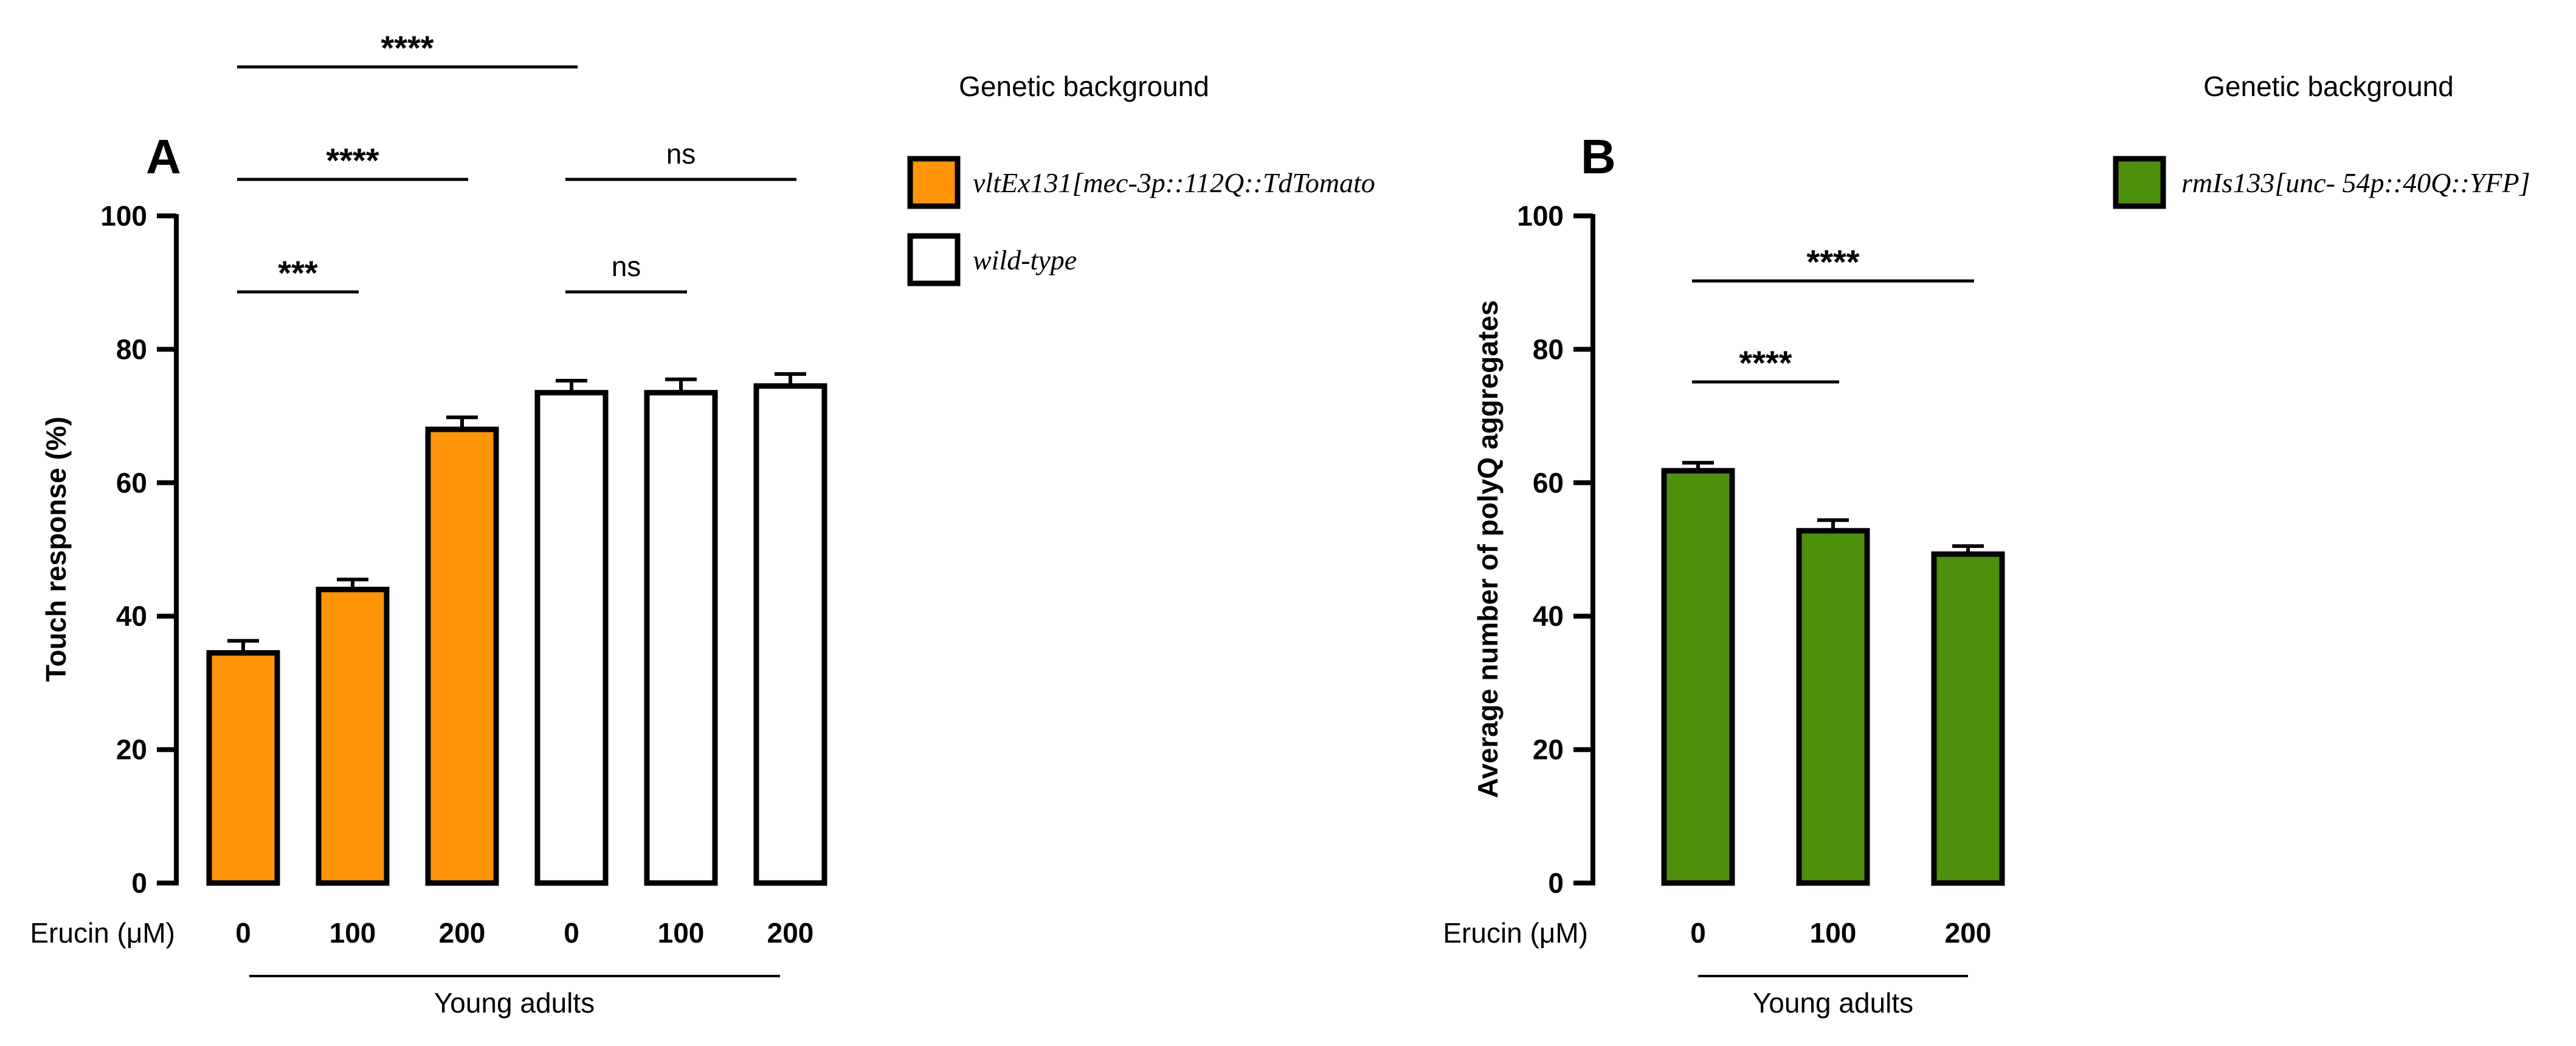 The image size is (2576, 1046). I want to click on p1-legend-label-vltEx131: vltEx131[mec-3p::112Q::TdTomato, so click(1174, 183).